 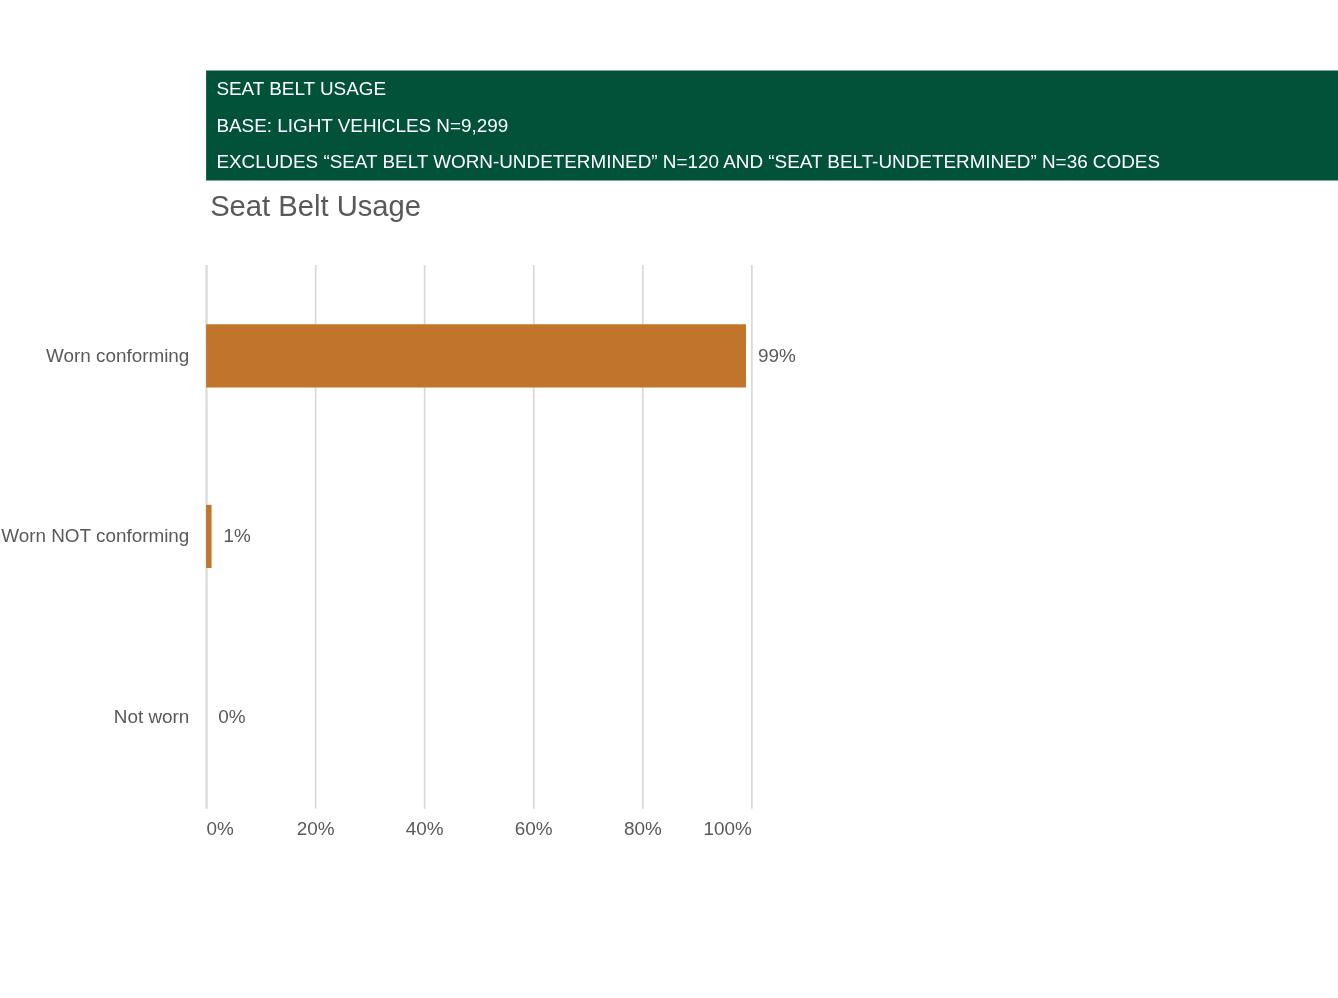 What do you see at coordinates (688, 162) in the screenshot?
I see `text: EXCLUDES “SEAT BELT WORN-UNDETERMINED” N=120 AND “SEAT BELT-UNDETERMINED” N=36 CODES` at bounding box center [688, 162].